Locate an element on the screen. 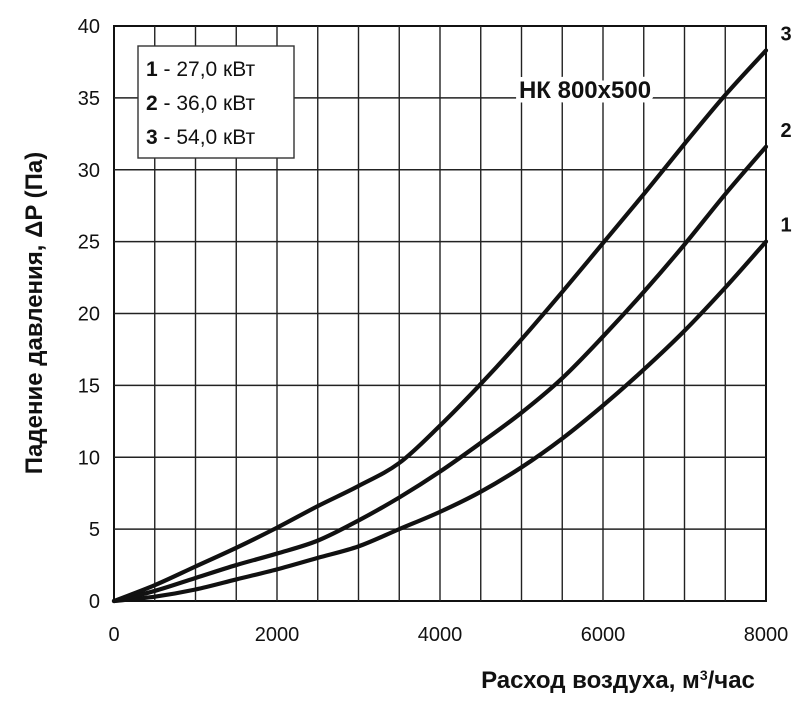 Image resolution: width=800 pixels, height=715 pixels. y-tick-label: 25 is located at coordinates (89, 243).